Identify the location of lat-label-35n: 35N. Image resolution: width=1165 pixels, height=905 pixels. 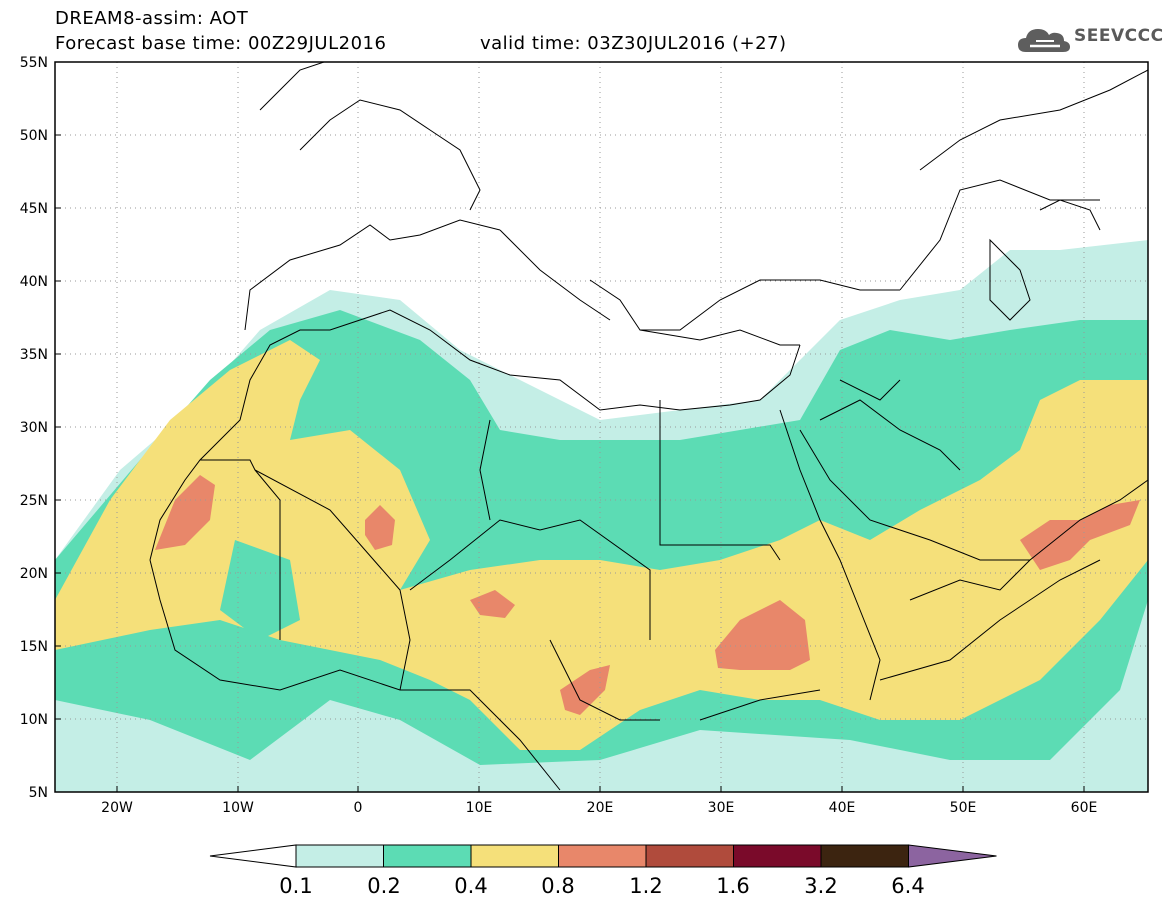
(34, 355).